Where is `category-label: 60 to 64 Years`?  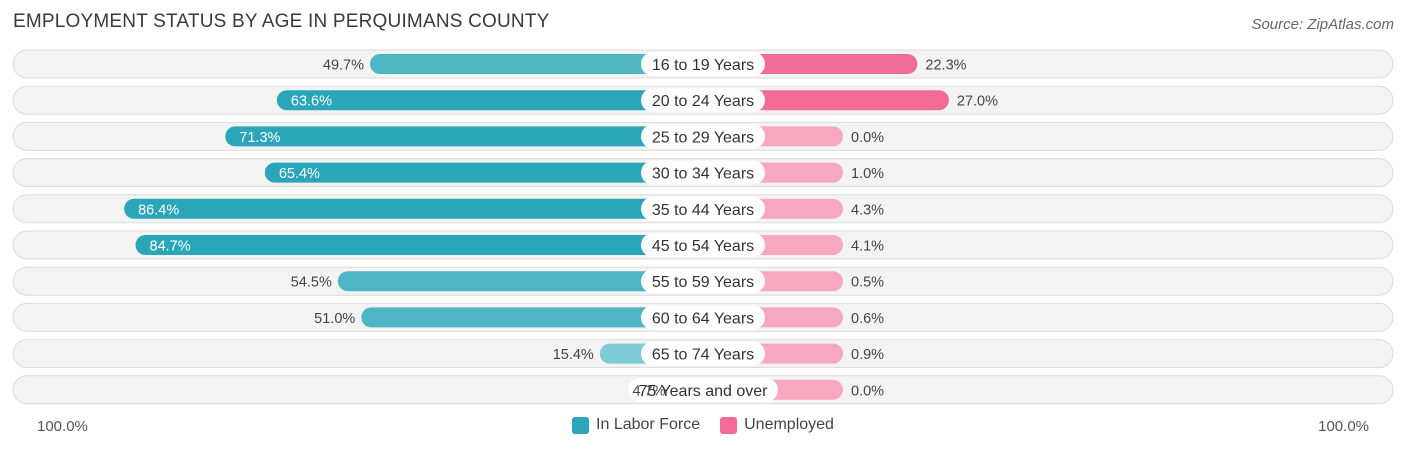 category-label: 60 to 64 Years is located at coordinates (703, 318).